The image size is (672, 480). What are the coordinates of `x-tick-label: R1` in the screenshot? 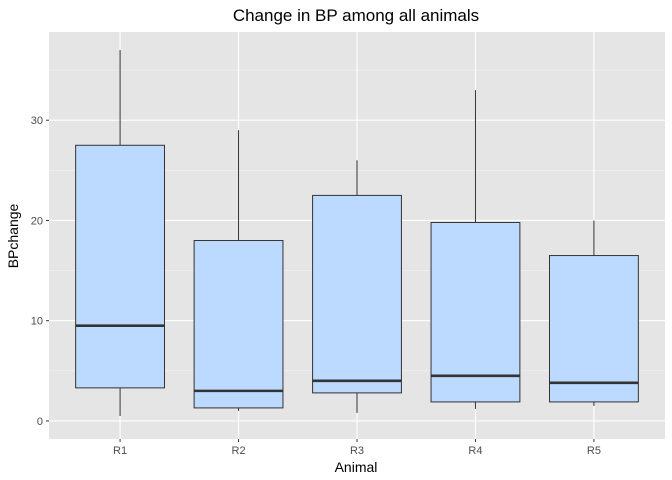 It's located at (120, 451).